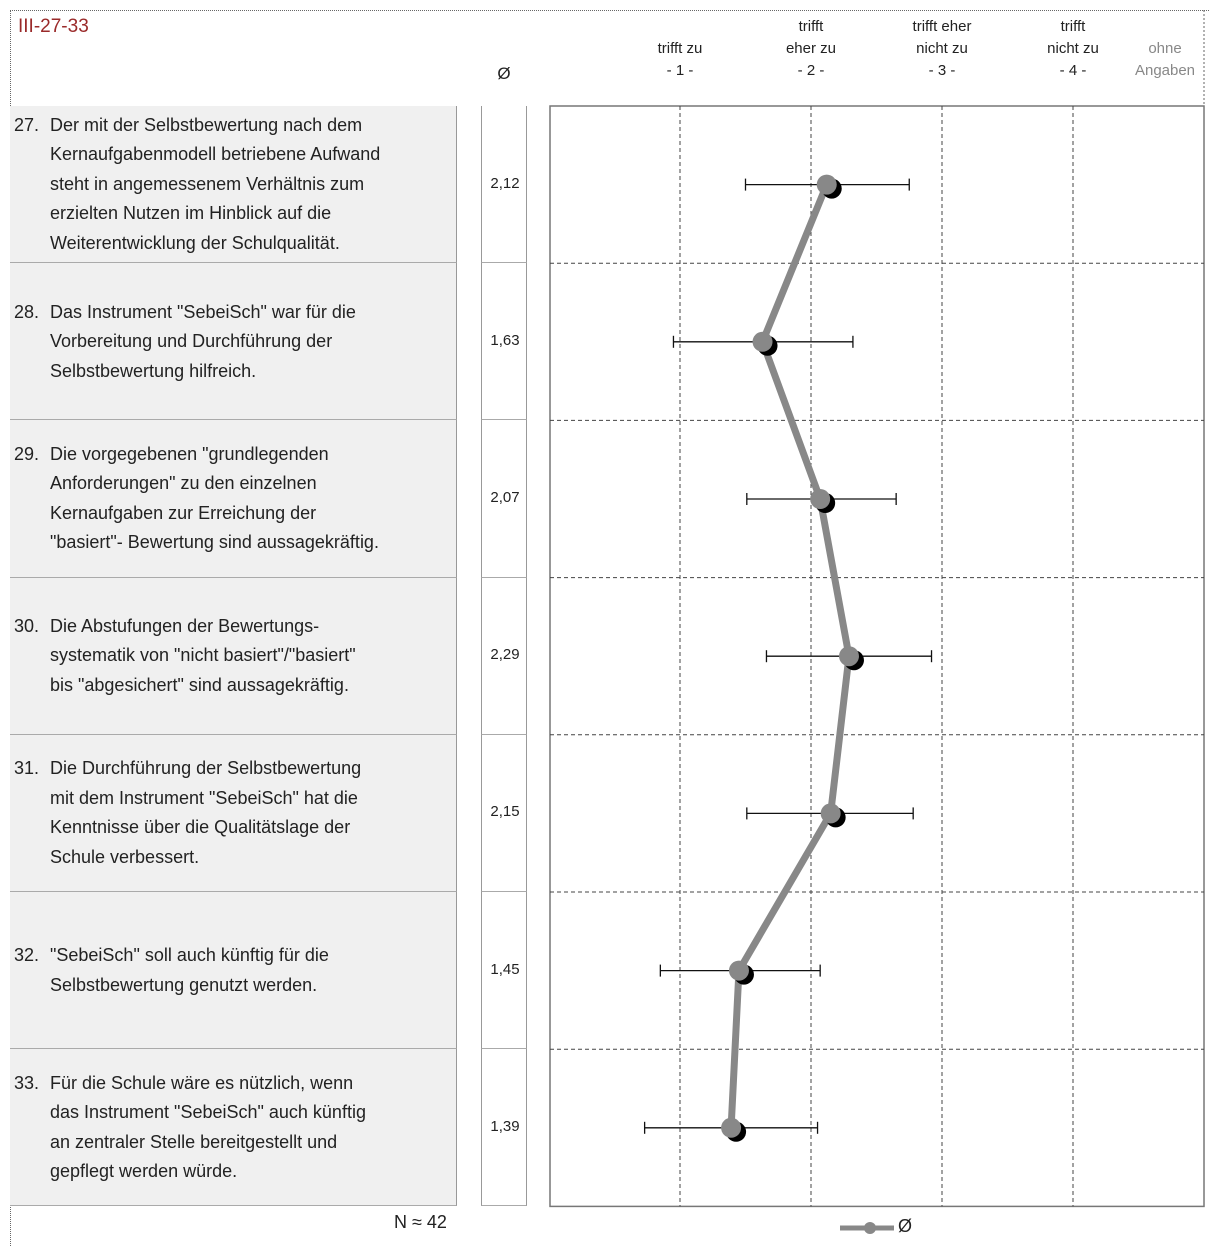  Describe the element at coordinates (191, 213) in the screenshot. I see `question-text-line: erzielten Nutzen im Hinblick auf die` at that location.